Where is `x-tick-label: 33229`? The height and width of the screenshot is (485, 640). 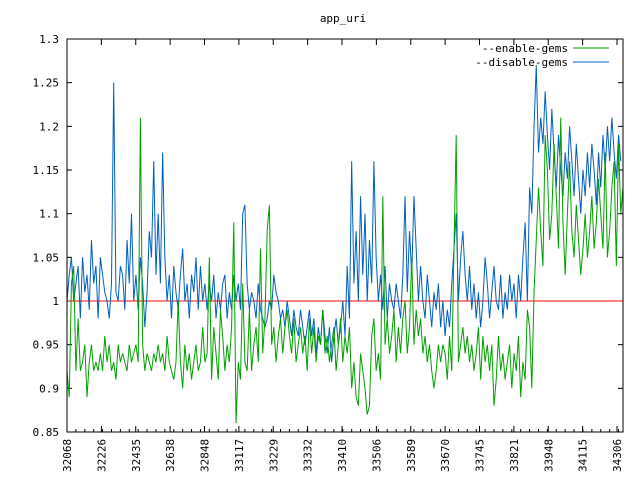 x-tick-label: 33229 is located at coordinates (273, 455).